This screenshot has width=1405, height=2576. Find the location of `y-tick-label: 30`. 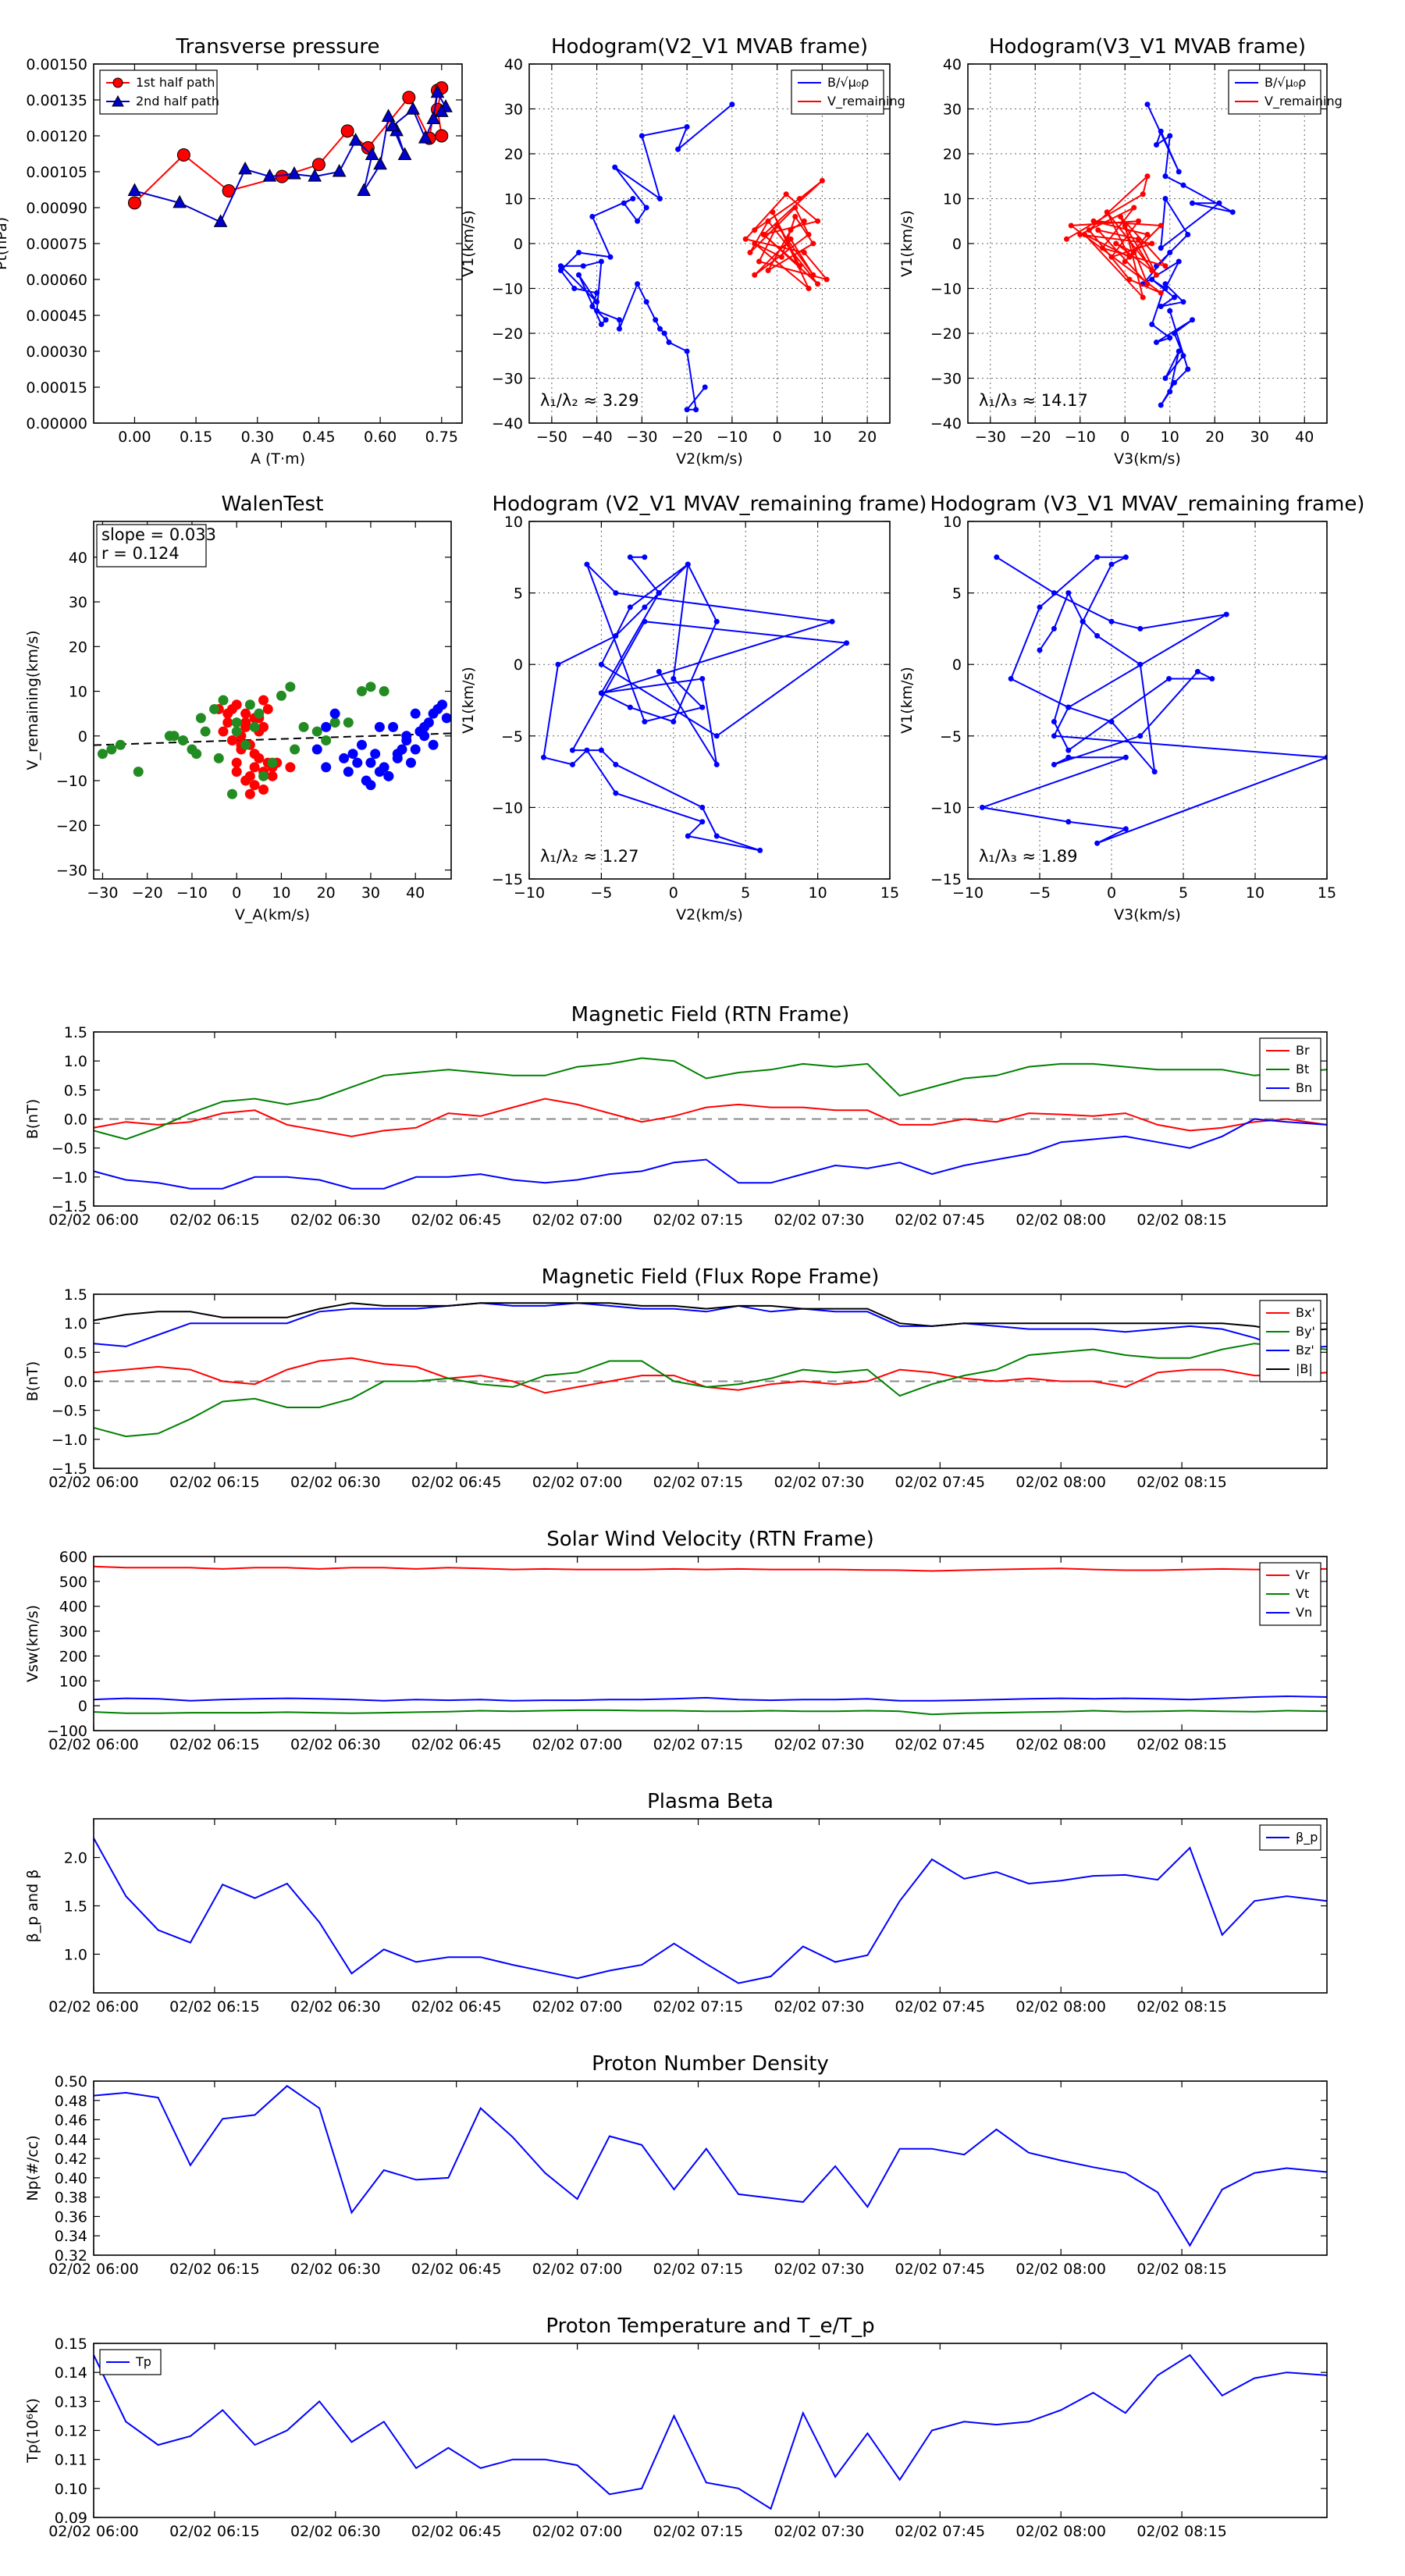

y-tick-label: 30 is located at coordinates (513, 110).